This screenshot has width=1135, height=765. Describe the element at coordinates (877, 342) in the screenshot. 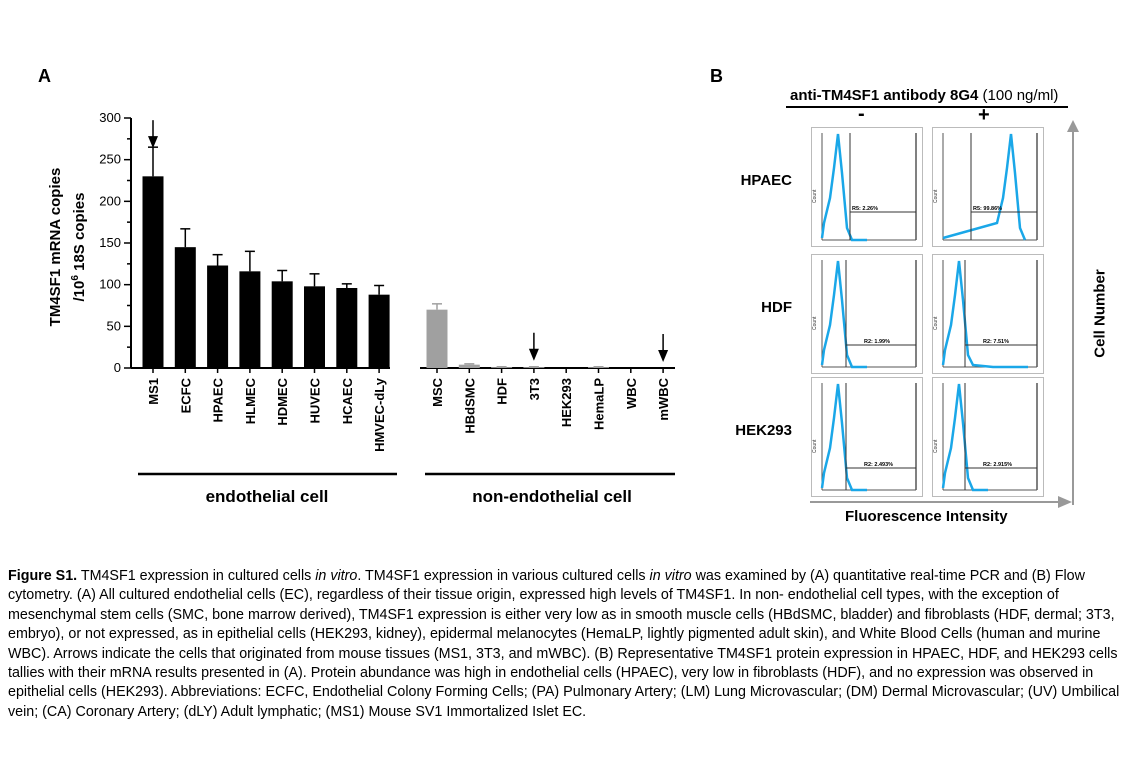

I see `svg-text: R2: 1.99%` at that location.